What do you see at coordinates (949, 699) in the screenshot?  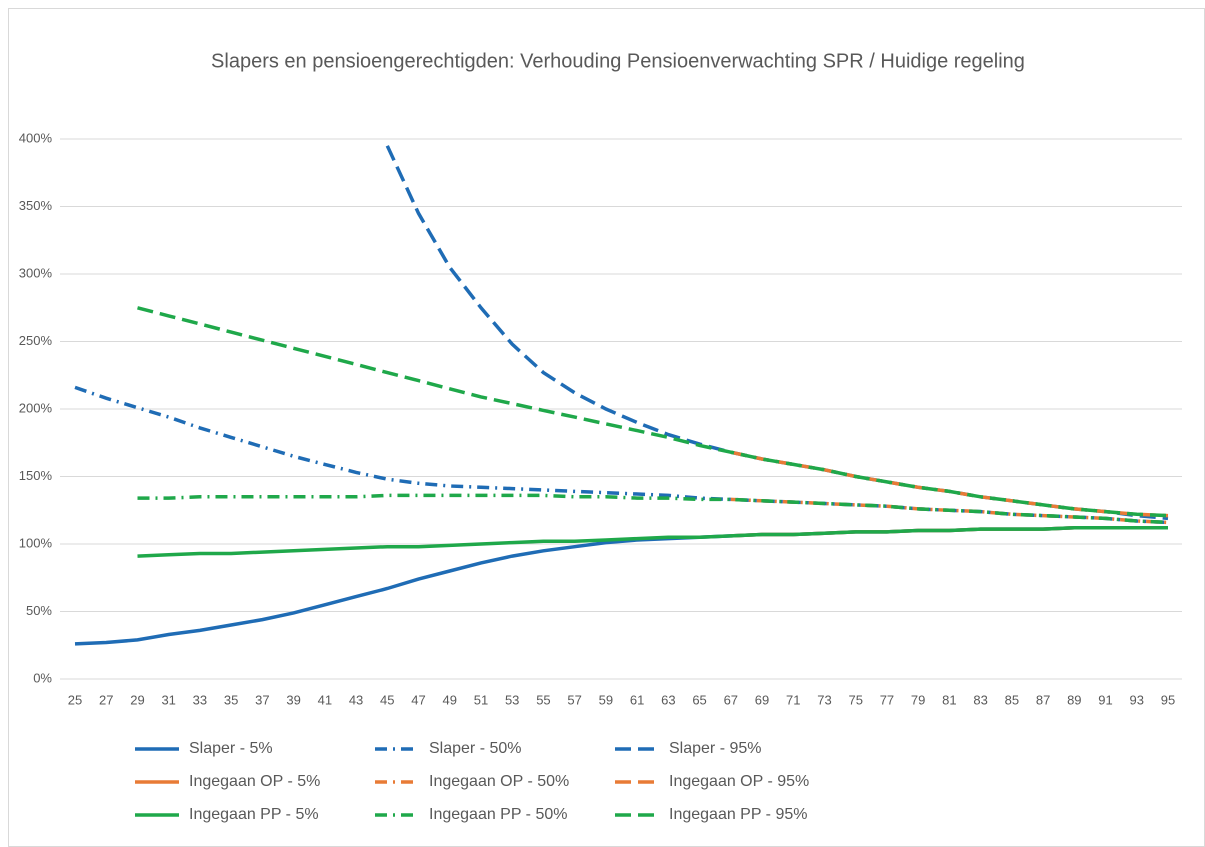 I see `x-tick-label: 81` at bounding box center [949, 699].